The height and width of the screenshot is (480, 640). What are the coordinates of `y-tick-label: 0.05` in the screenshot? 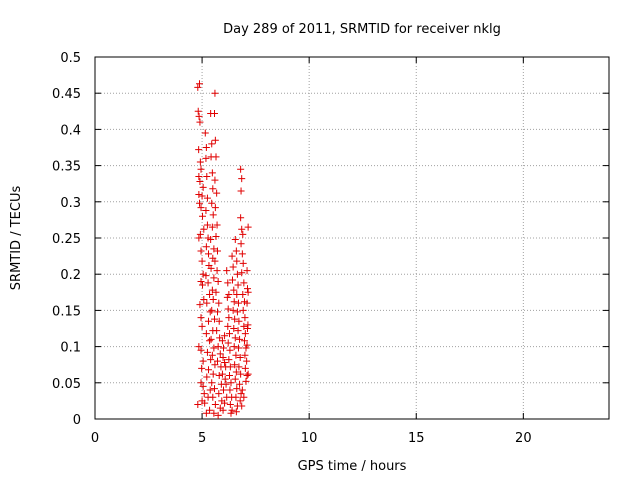 It's located at (66, 384).